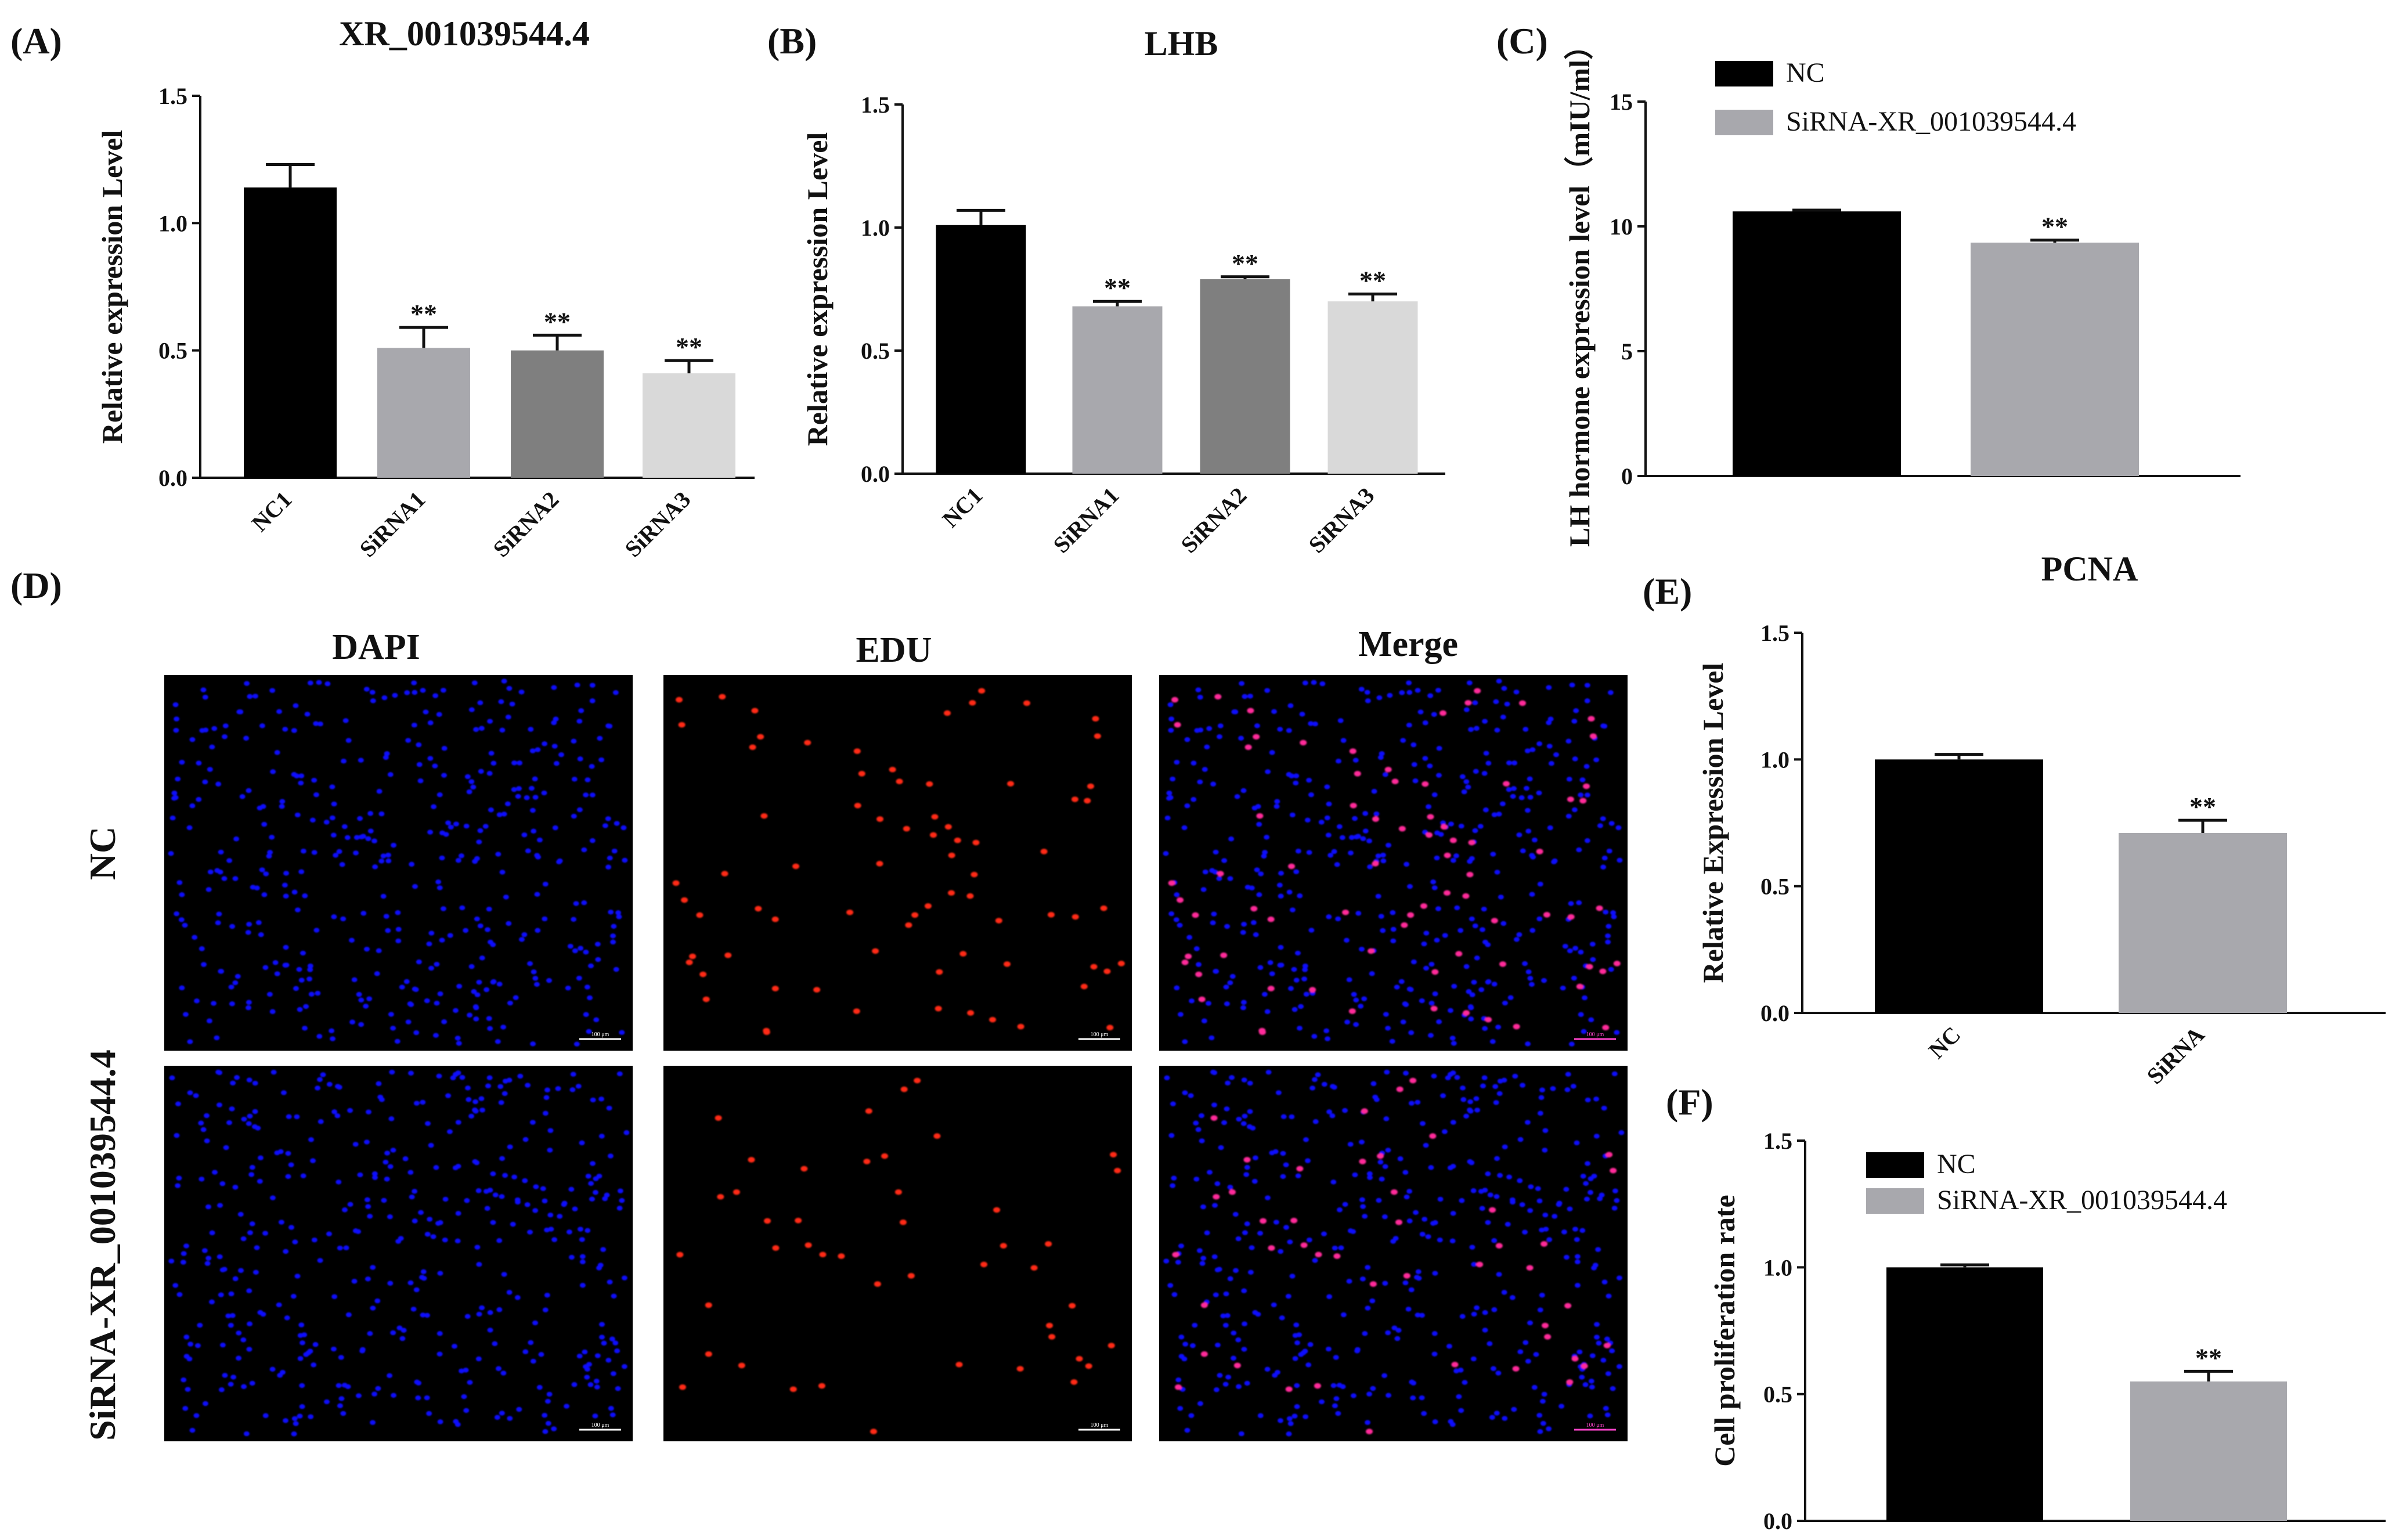 This screenshot has width=2392, height=1540. Describe the element at coordinates (465, 34) in the screenshot. I see `chart-title: XR_001039544.4` at that location.